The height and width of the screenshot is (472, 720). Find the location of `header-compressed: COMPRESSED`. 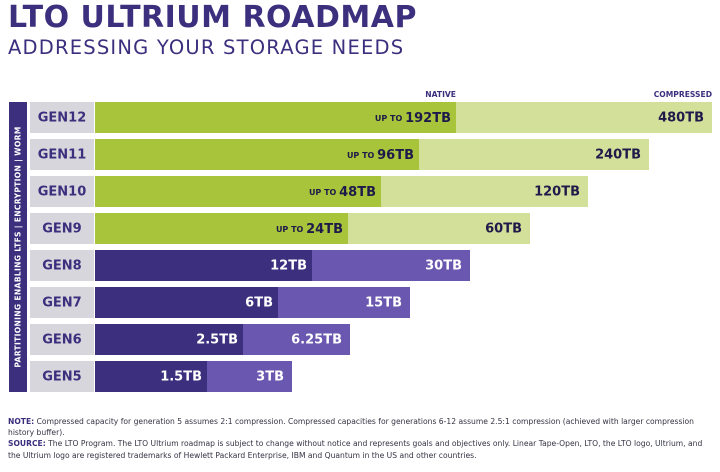

header-compressed: COMPRESSED is located at coordinates (683, 94).